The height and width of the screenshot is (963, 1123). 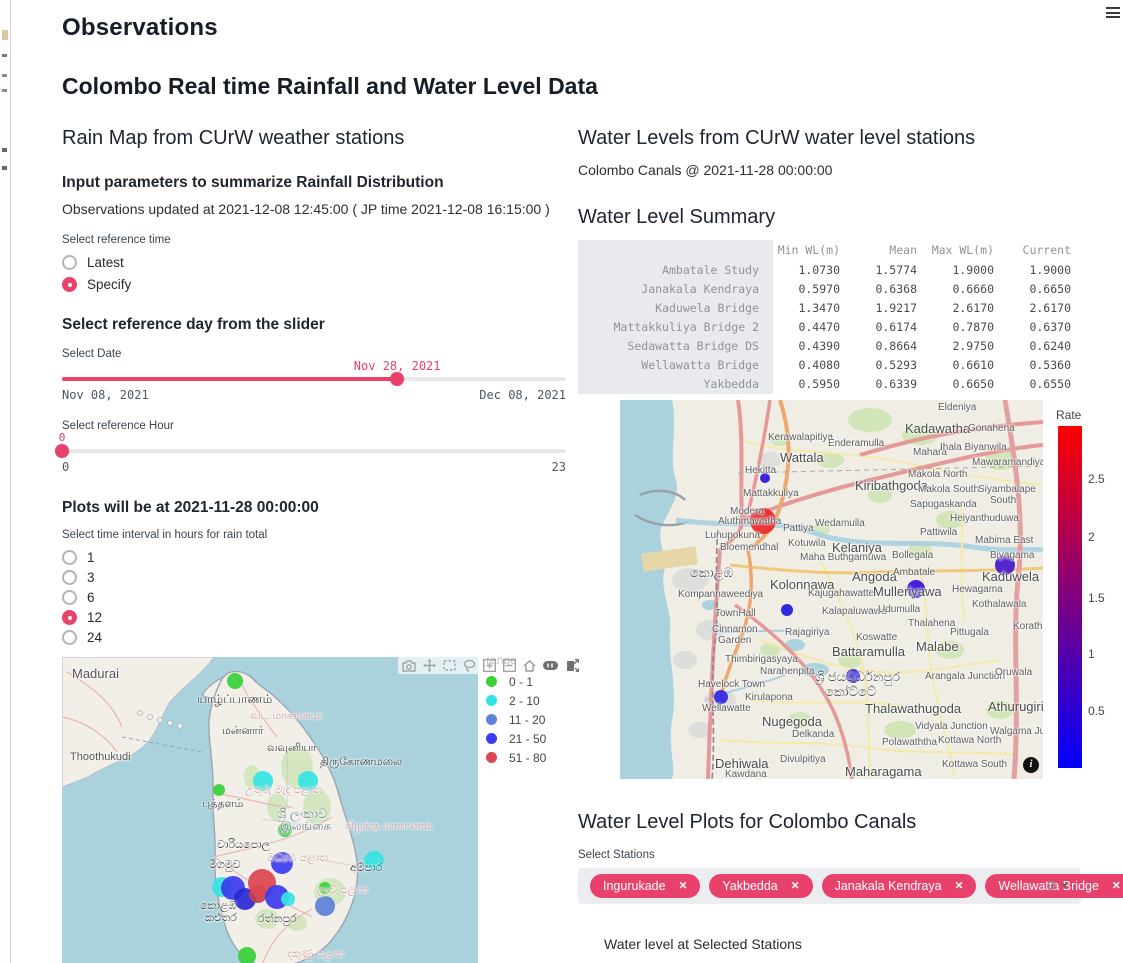 What do you see at coordinates (536, 719) in the screenshot?
I see `legend-item: 11 - 20` at bounding box center [536, 719].